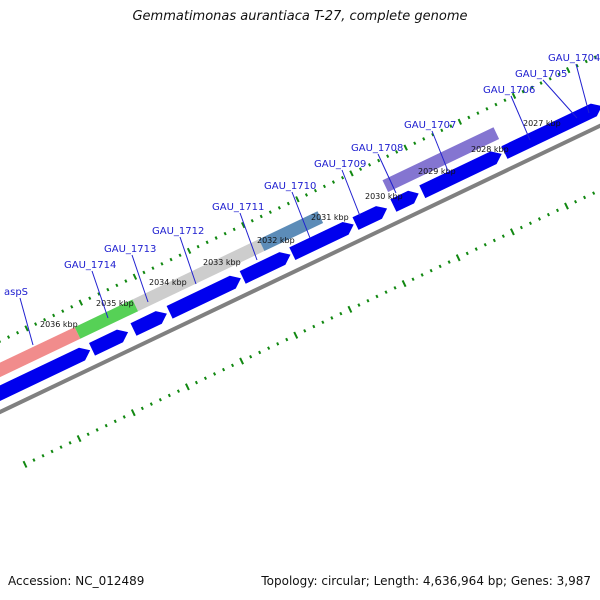 The width and height of the screenshot is (600, 600). Describe the element at coordinates (106, 319) in the screenshot. I see `feature-band-green` at that location.